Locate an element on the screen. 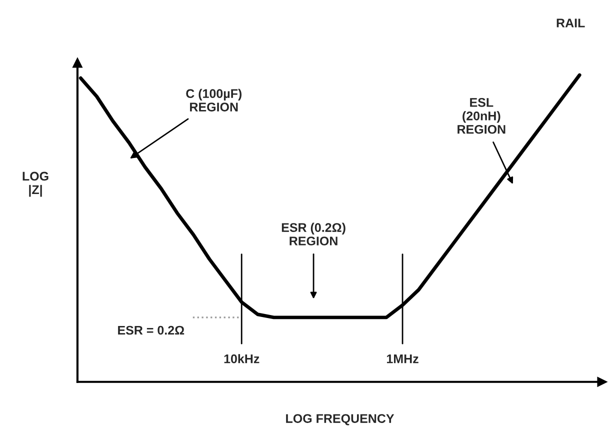 The width and height of the screenshot is (610, 443). x-tick-label: 1MHz is located at coordinates (402, 359).